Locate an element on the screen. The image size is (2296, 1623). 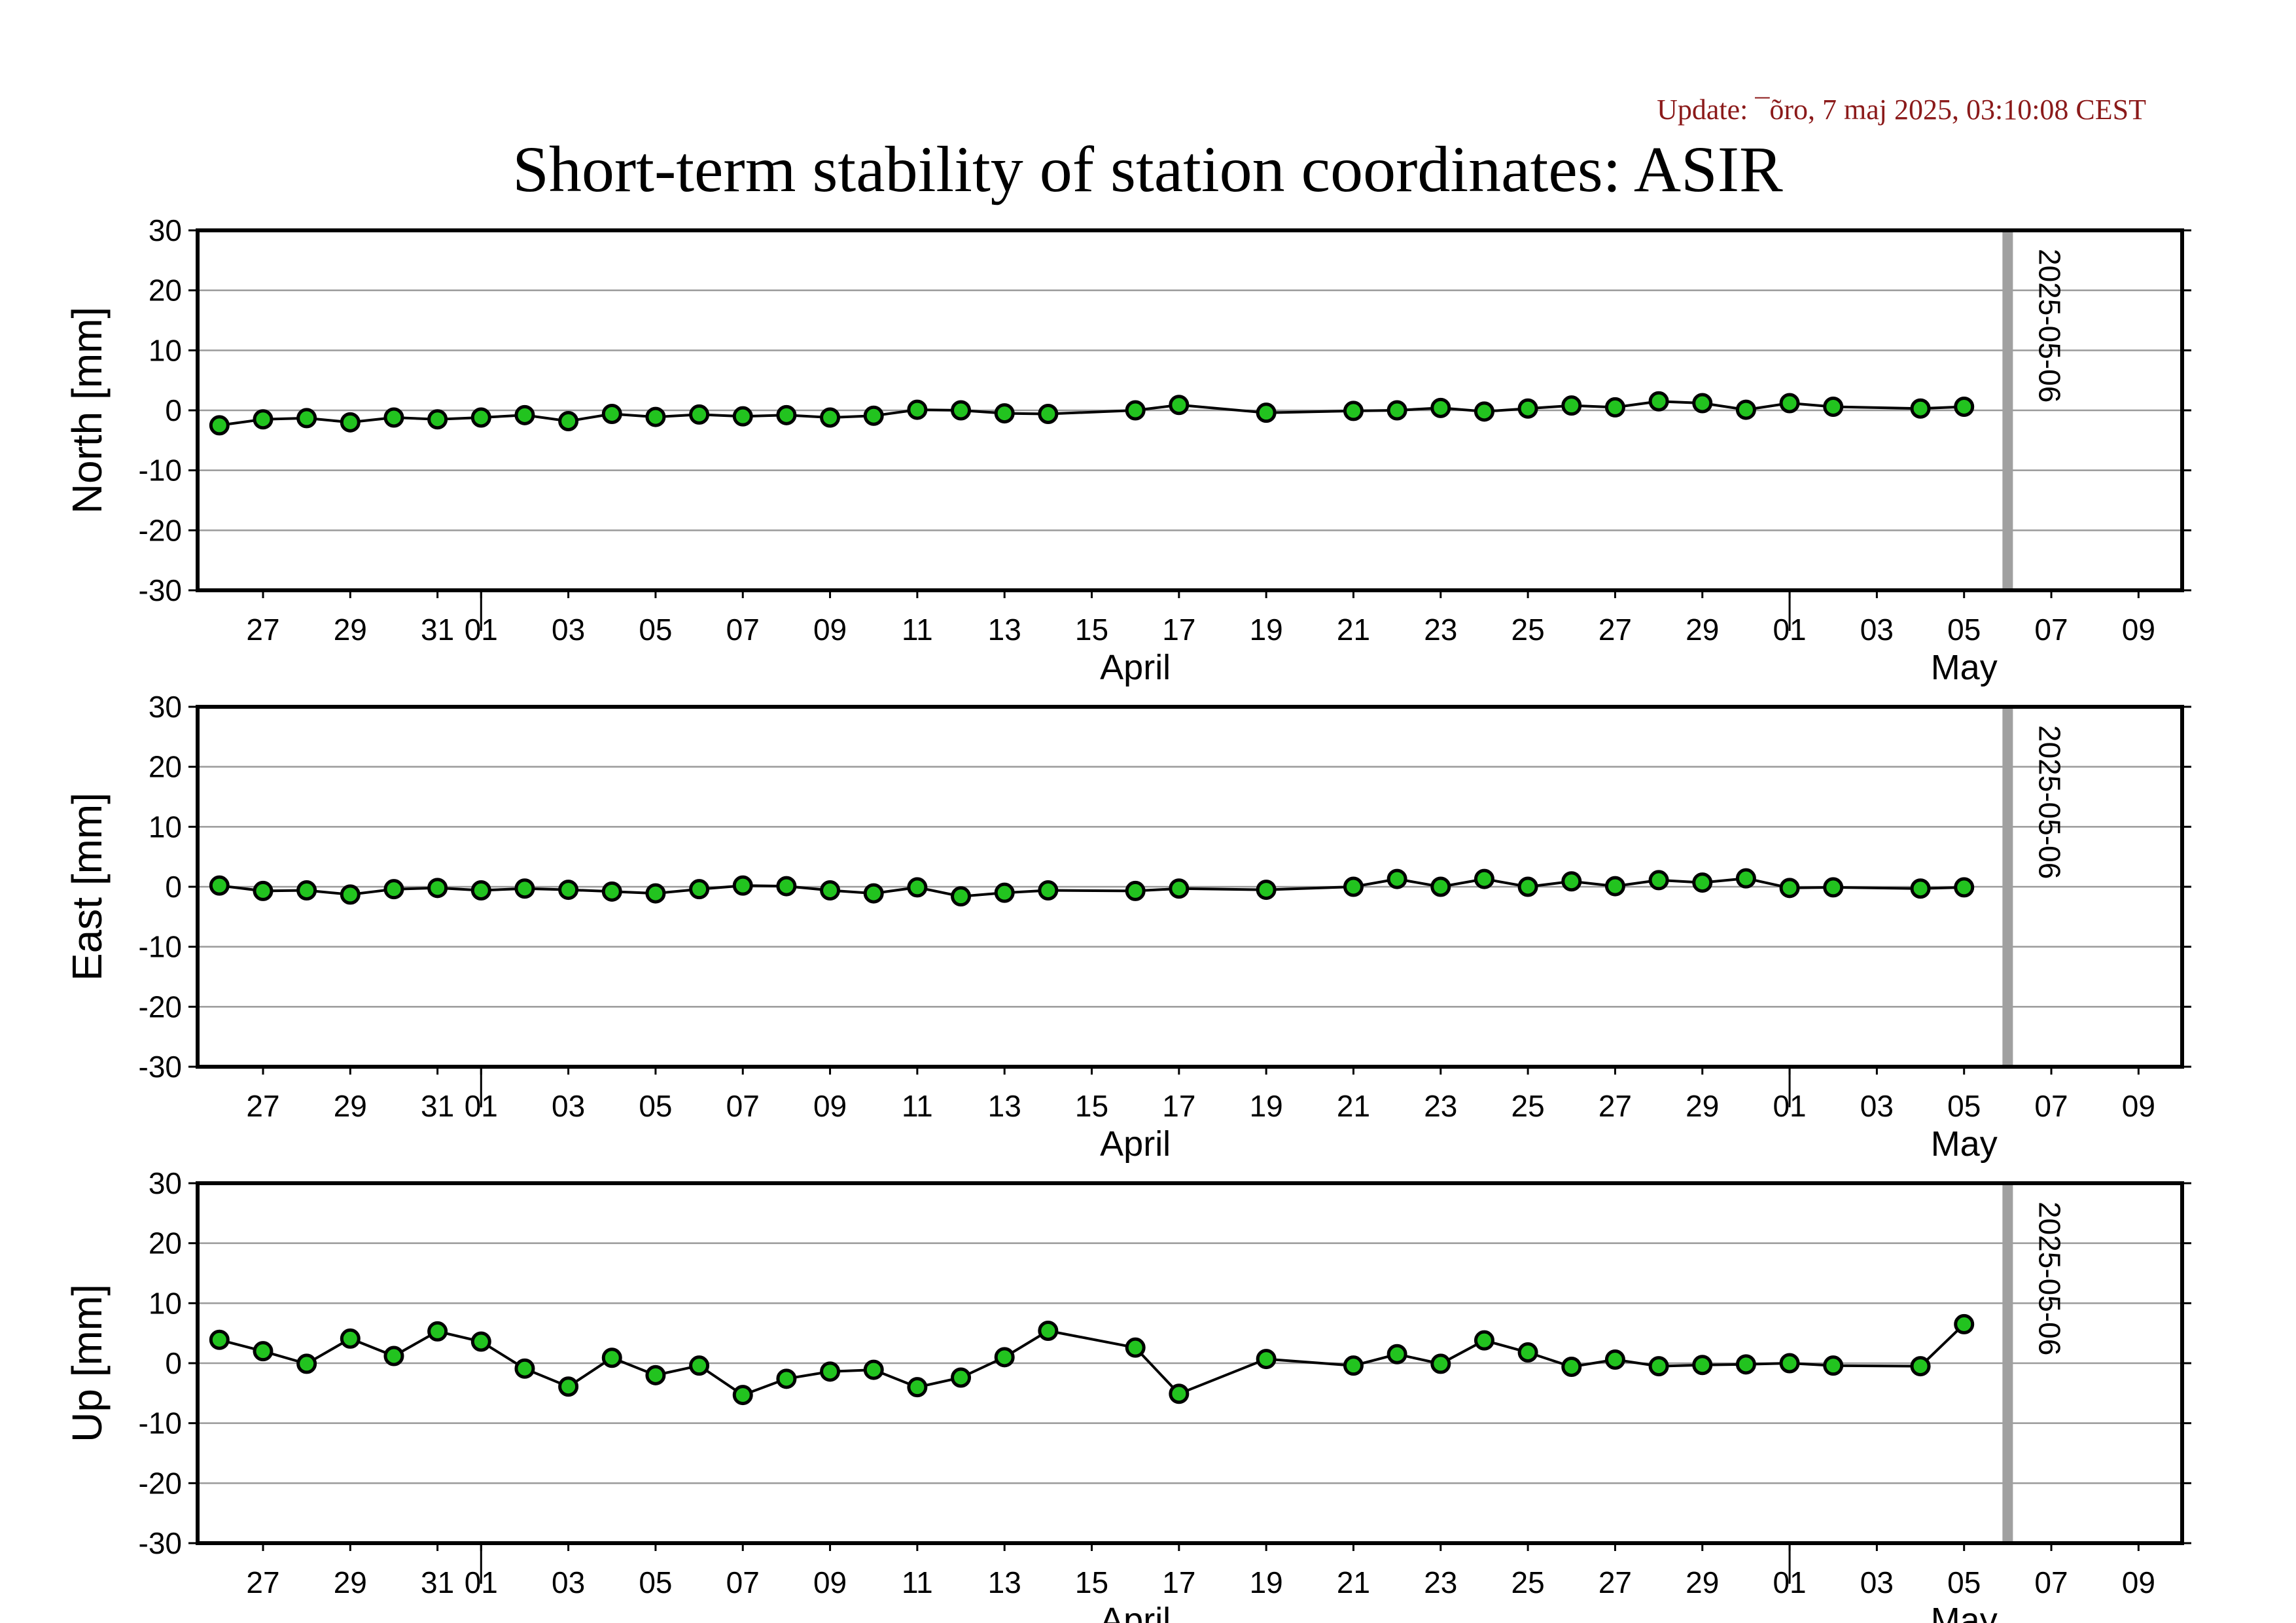
east-xtick-label: 21 is located at coordinates (1354, 1106).